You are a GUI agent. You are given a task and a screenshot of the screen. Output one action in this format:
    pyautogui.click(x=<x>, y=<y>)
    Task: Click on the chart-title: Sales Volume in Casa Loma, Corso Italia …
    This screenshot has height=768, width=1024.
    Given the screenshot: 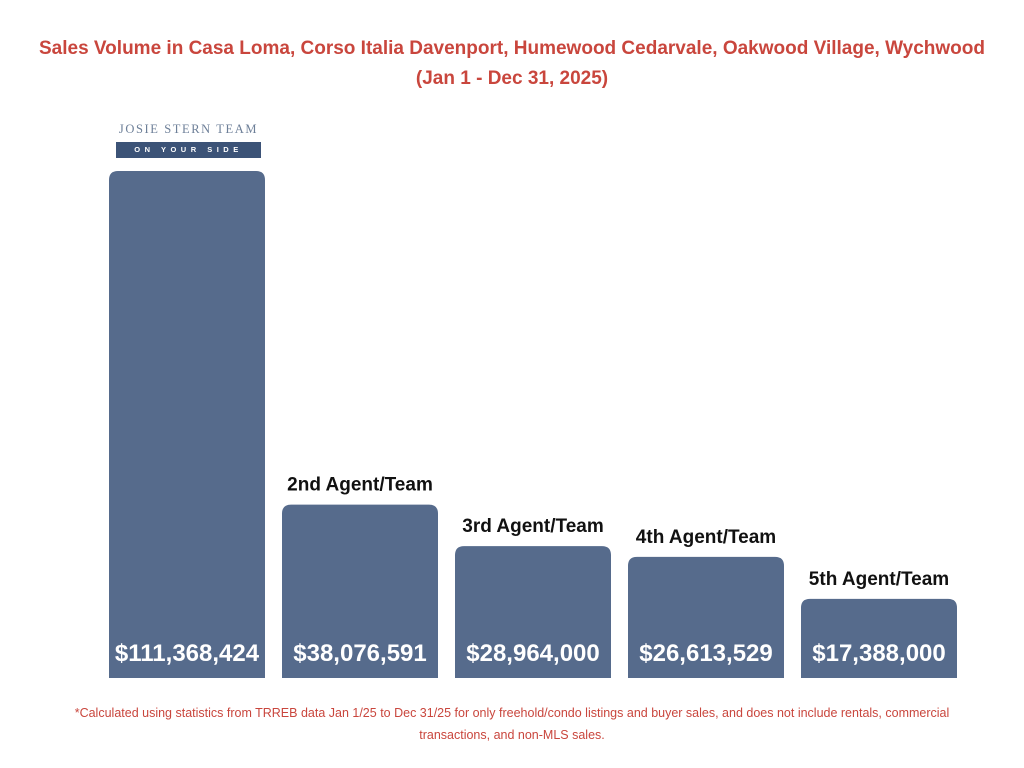 What is the action you would take?
    pyautogui.click(x=512, y=48)
    